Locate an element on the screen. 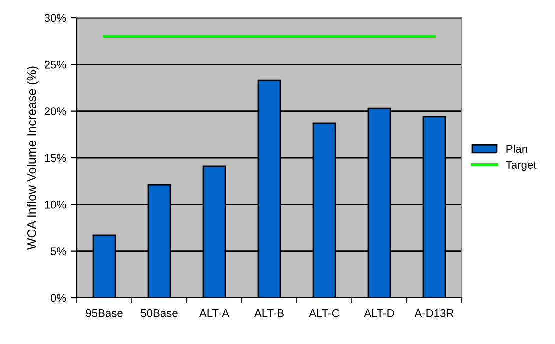  y-tick-label: 30% is located at coordinates (55, 18).